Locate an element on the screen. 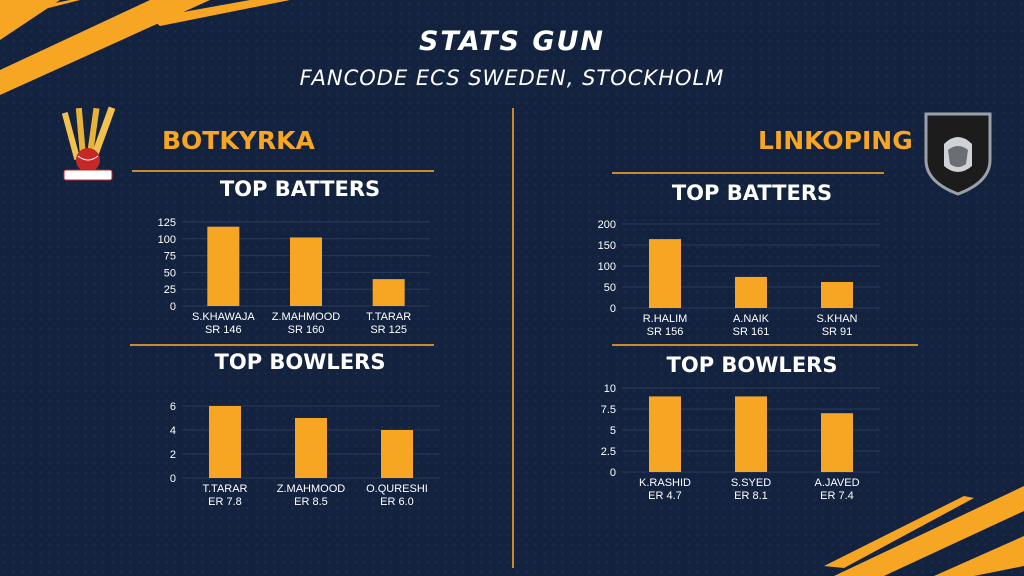 The height and width of the screenshot is (576, 1024). y-tick-label: 75 is located at coordinates (170, 257).